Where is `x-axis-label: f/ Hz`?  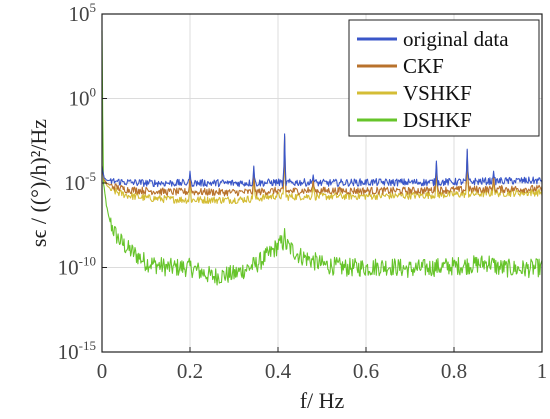 x-axis-label: f/ Hz is located at coordinates (322, 400).